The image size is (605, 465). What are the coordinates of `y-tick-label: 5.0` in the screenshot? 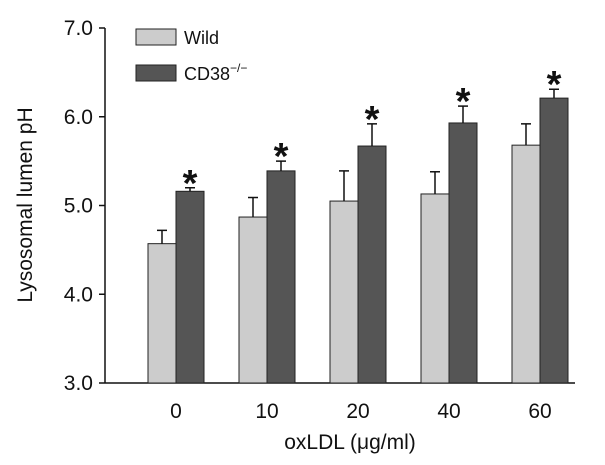 It's located at (78, 206).